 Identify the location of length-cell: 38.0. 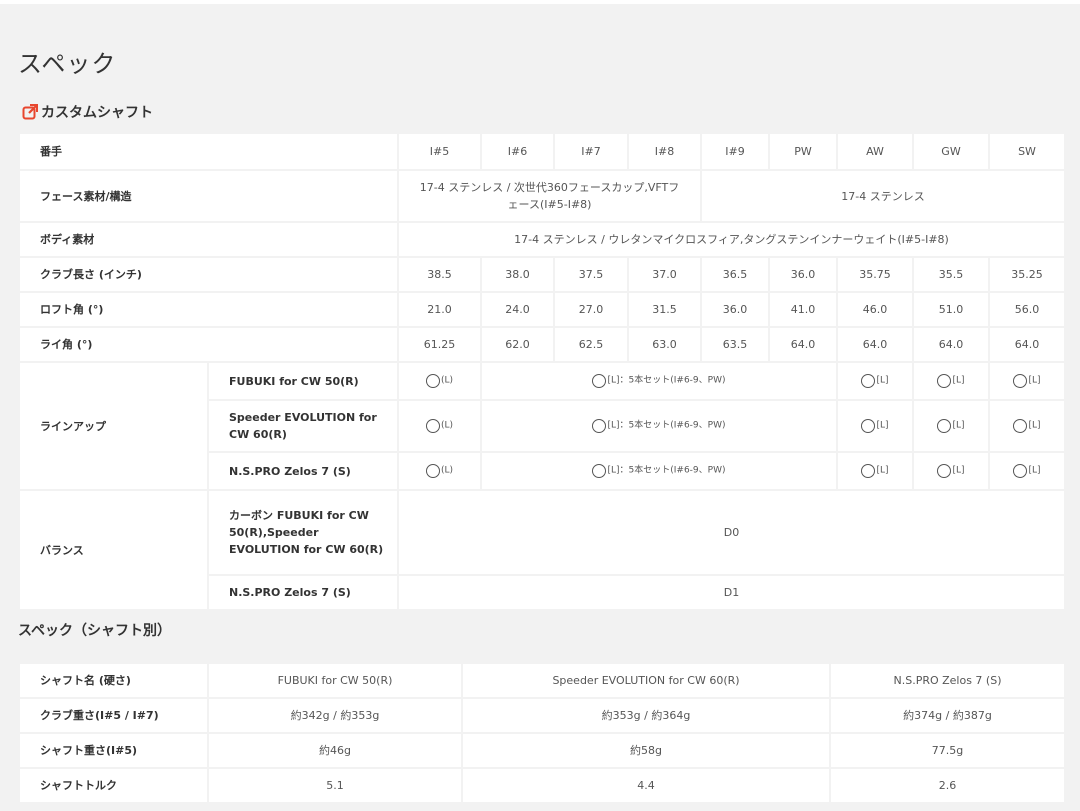
(517, 274).